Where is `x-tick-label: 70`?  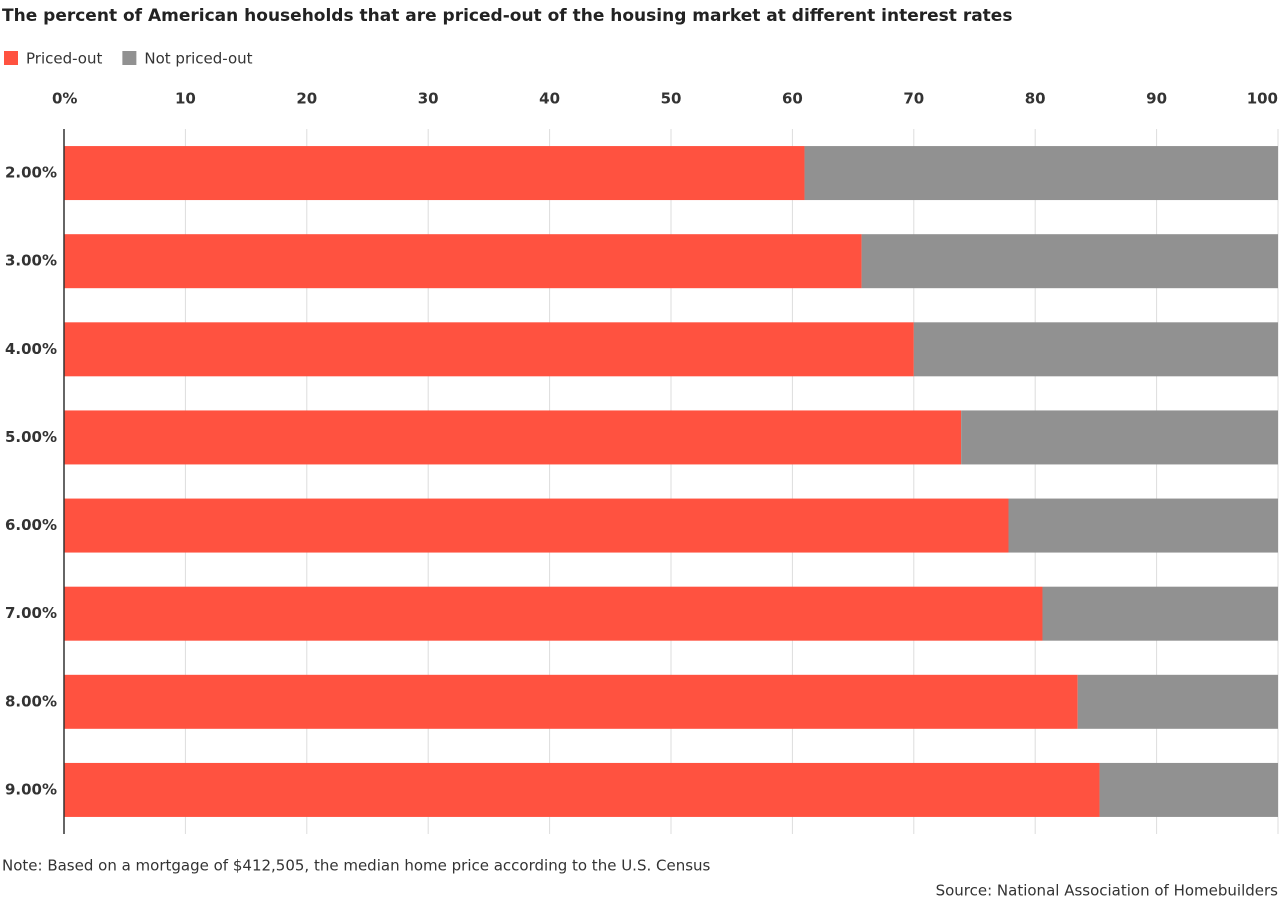
x-tick-label: 70 is located at coordinates (913, 99).